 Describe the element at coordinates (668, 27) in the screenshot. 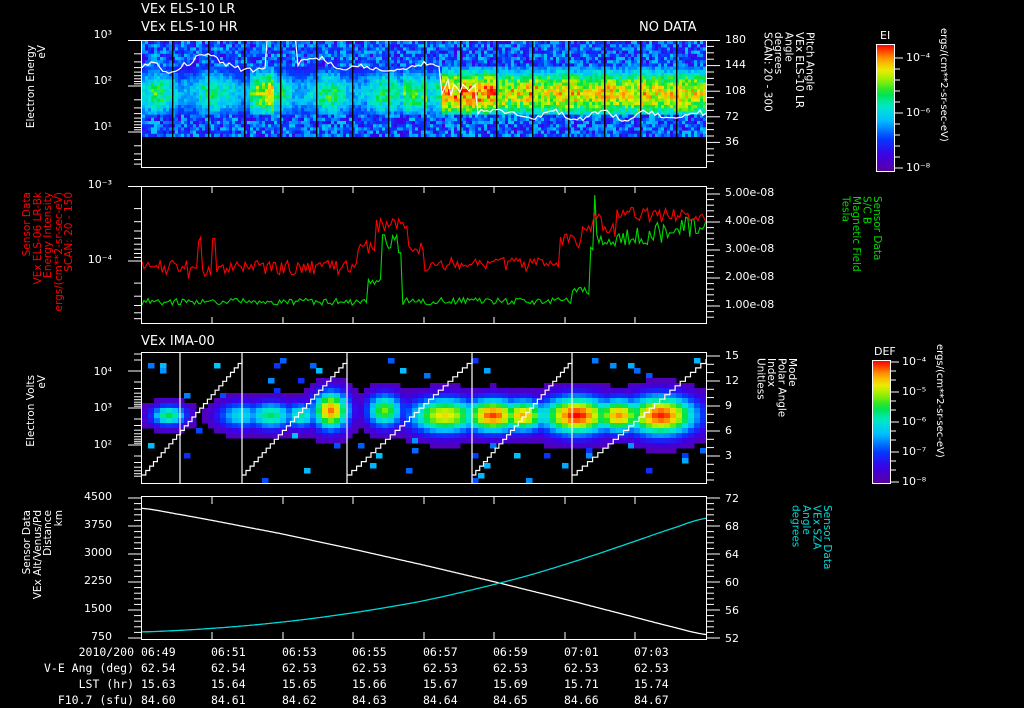

I see `no-data-note: NO DATA` at that location.